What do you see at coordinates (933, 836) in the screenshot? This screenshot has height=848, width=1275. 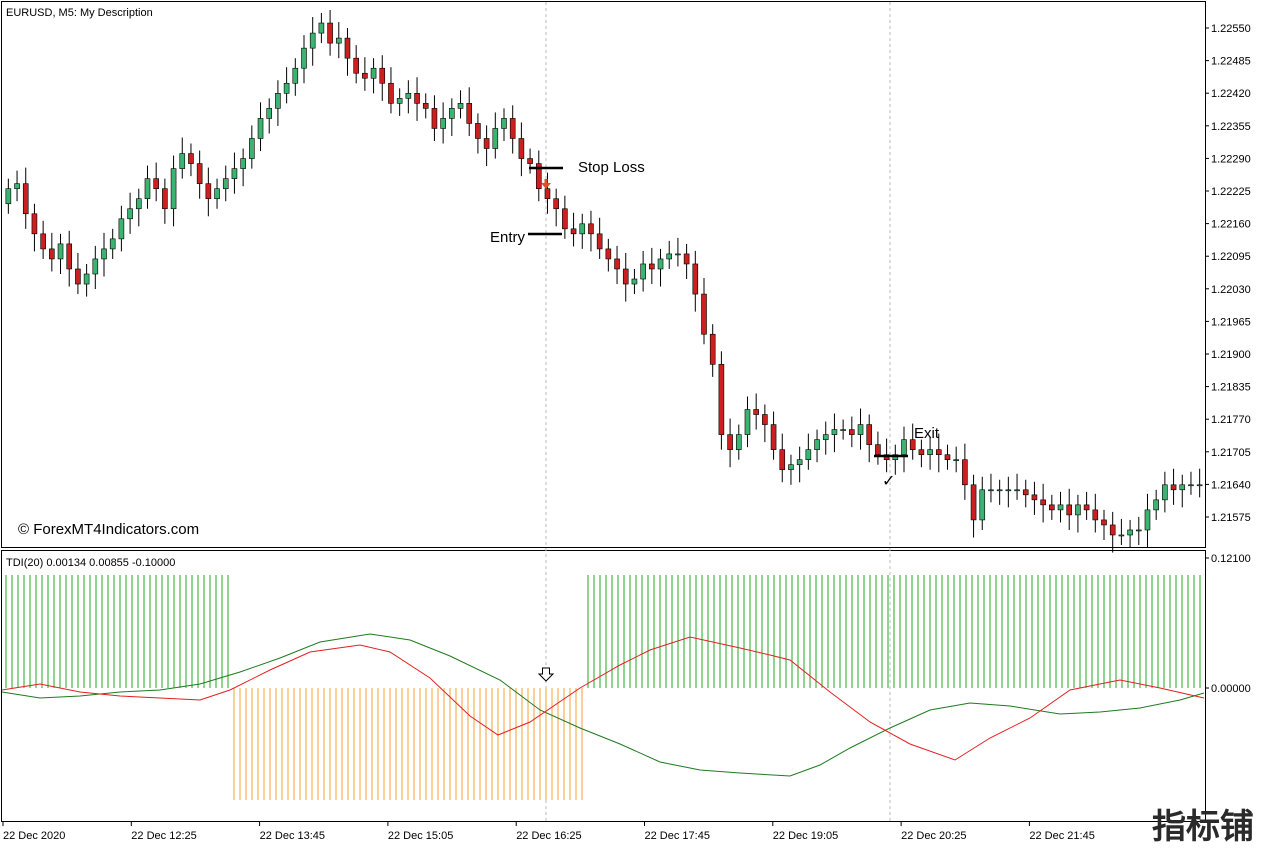 I see `time-tick-label: 22 Dec 20:25` at bounding box center [933, 836].